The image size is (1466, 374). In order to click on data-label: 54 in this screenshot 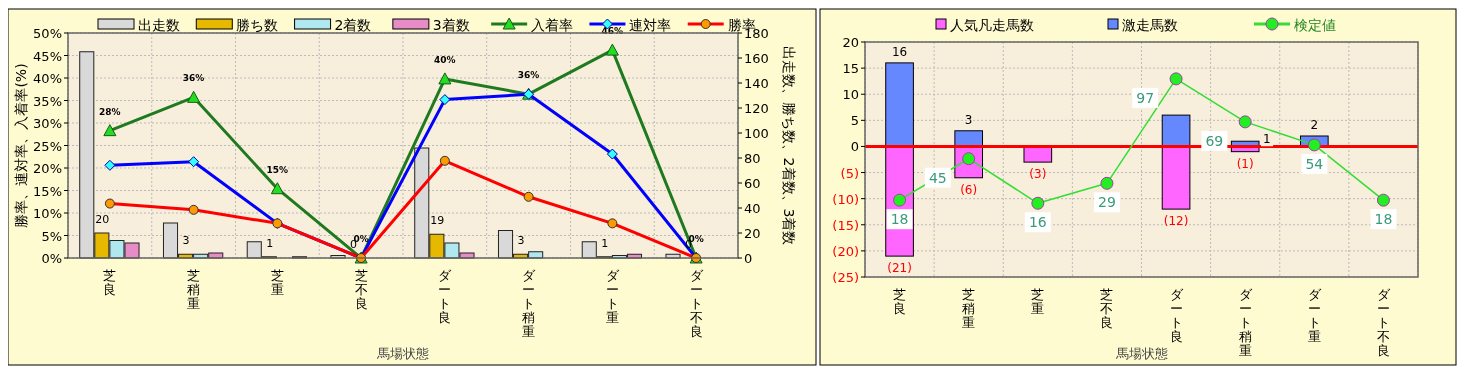, I will do `click(1314, 163)`.